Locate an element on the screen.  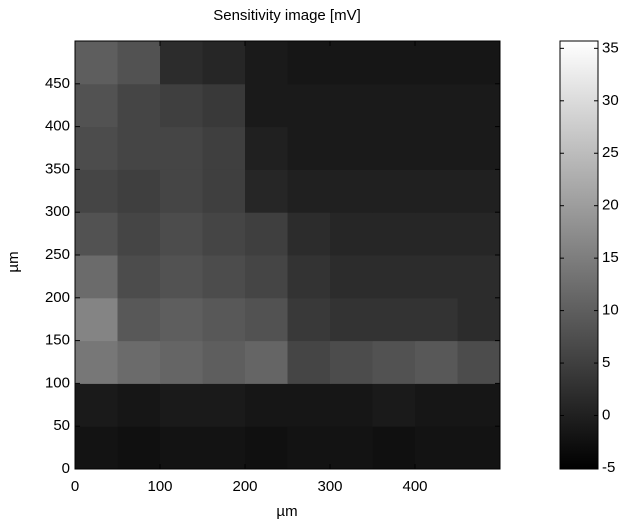
x-axis-label: µm is located at coordinates (286, 511).